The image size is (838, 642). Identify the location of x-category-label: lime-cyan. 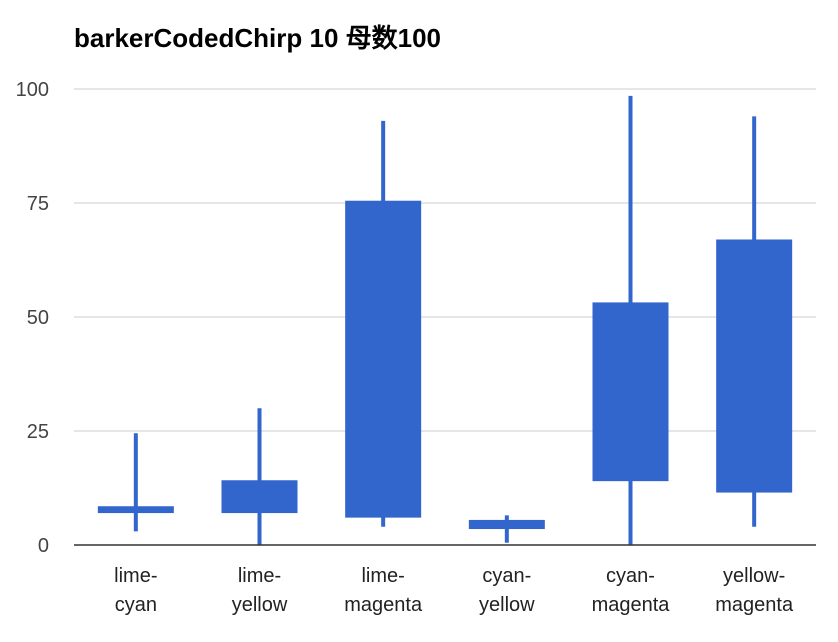
(135, 590).